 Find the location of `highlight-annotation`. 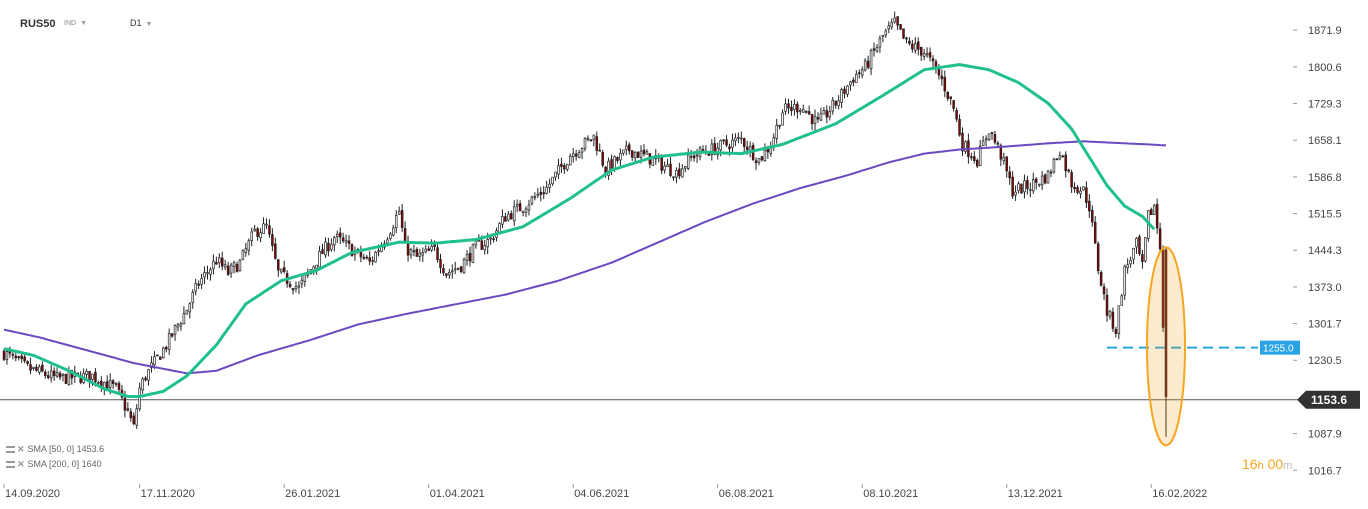

highlight-annotation is located at coordinates (1166, 346).